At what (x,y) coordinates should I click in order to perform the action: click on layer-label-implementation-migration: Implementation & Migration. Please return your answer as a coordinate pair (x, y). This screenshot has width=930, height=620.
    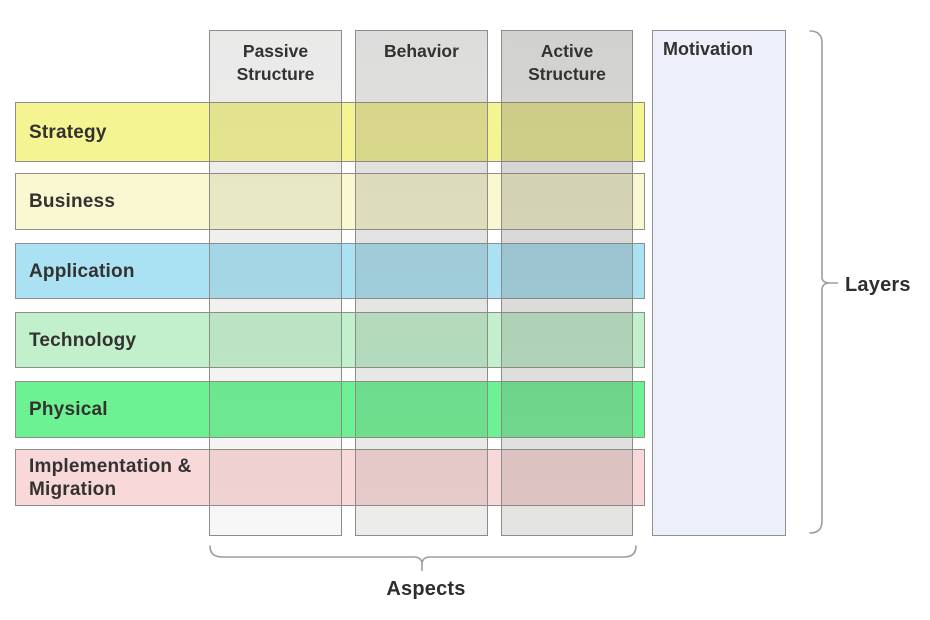
    Looking at the image, I should click on (110, 477).